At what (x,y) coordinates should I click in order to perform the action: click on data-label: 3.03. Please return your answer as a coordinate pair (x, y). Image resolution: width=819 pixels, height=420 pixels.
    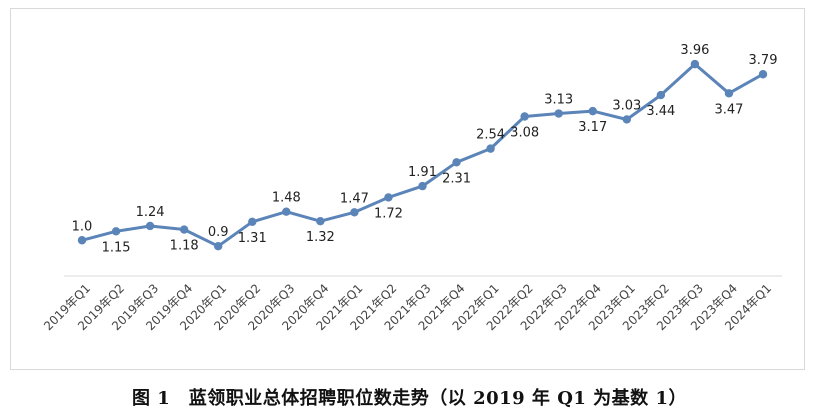
    Looking at the image, I should click on (626, 105).